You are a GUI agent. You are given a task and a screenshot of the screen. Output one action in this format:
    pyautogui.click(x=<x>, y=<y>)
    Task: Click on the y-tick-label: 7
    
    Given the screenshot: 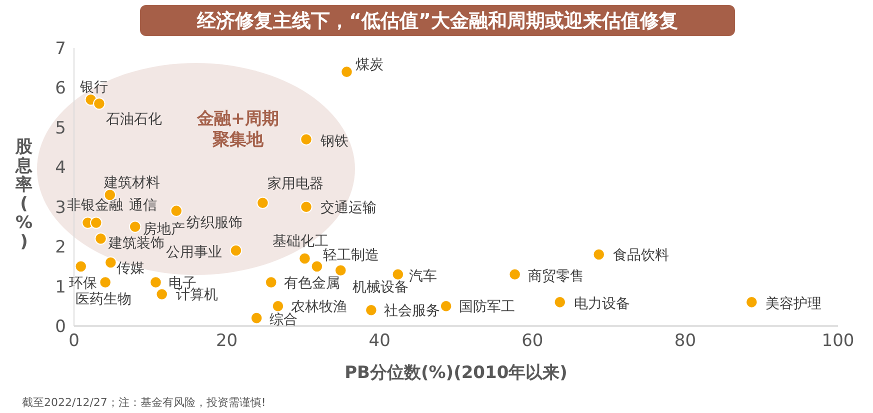 What is the action you would take?
    pyautogui.click(x=60, y=49)
    